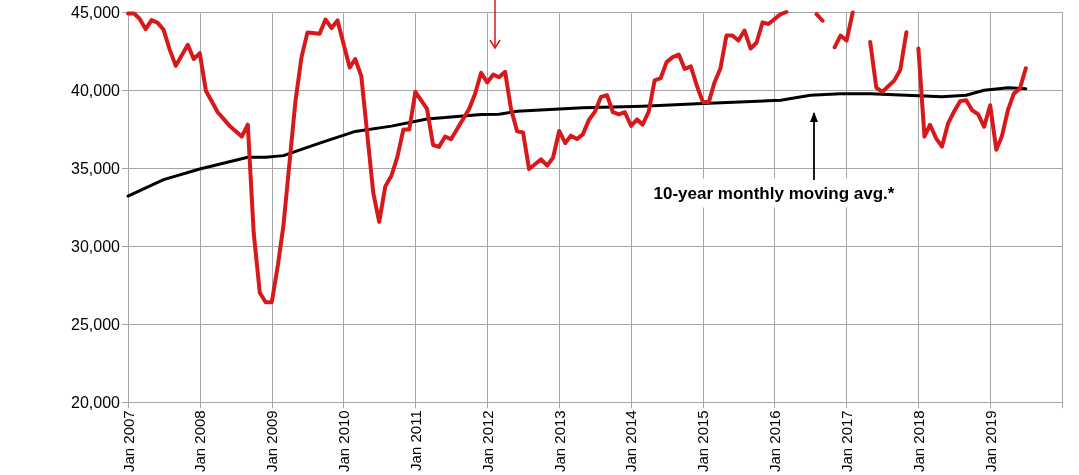 This screenshot has width=1079, height=475. What do you see at coordinates (96, 246) in the screenshot?
I see `y-tick-label: 30,000` at bounding box center [96, 246].